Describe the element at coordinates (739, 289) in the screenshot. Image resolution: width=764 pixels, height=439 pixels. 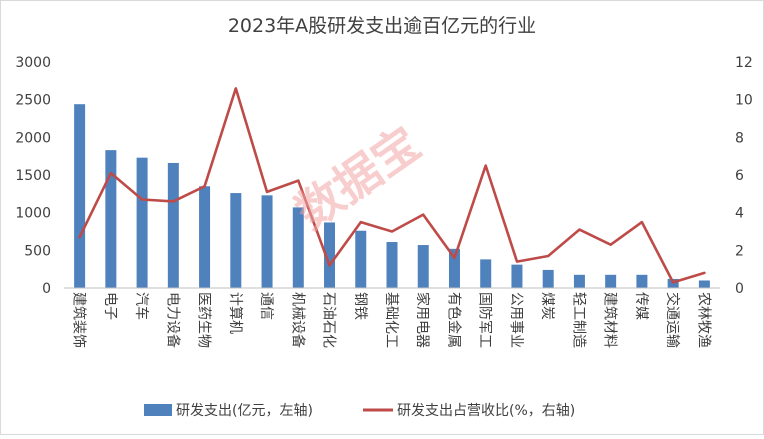
I see `y-right-tick-label: 0` at that location.